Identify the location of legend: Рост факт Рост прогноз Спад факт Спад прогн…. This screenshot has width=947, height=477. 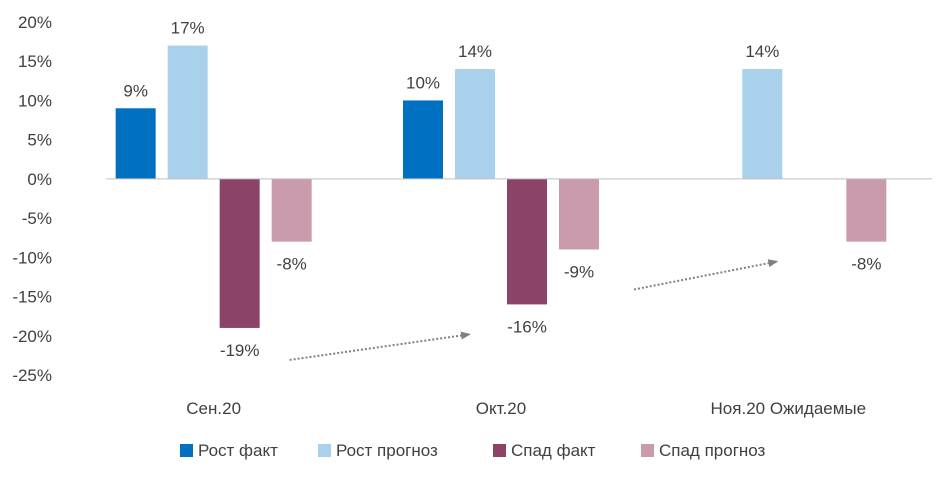
(473, 450).